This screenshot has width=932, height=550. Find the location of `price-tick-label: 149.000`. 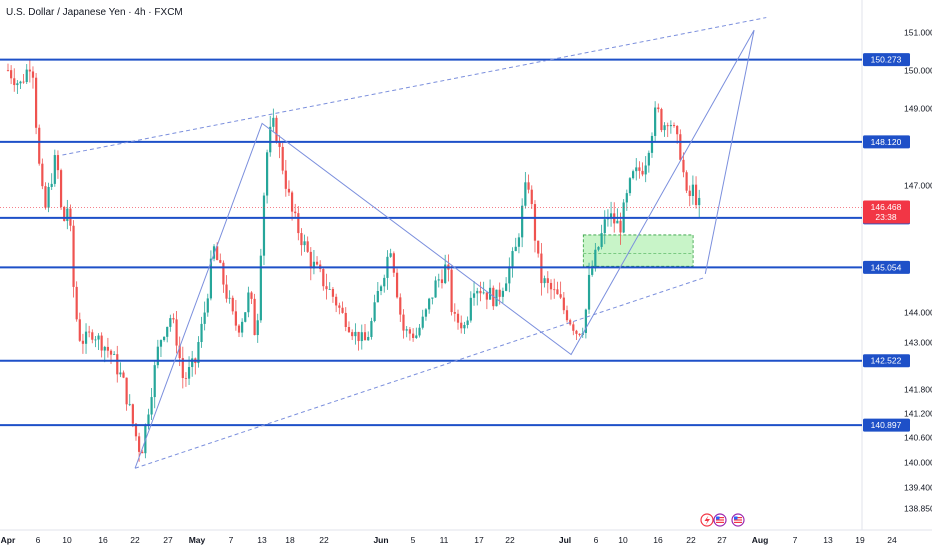

price-tick-label: 149.000 is located at coordinates (918, 109).